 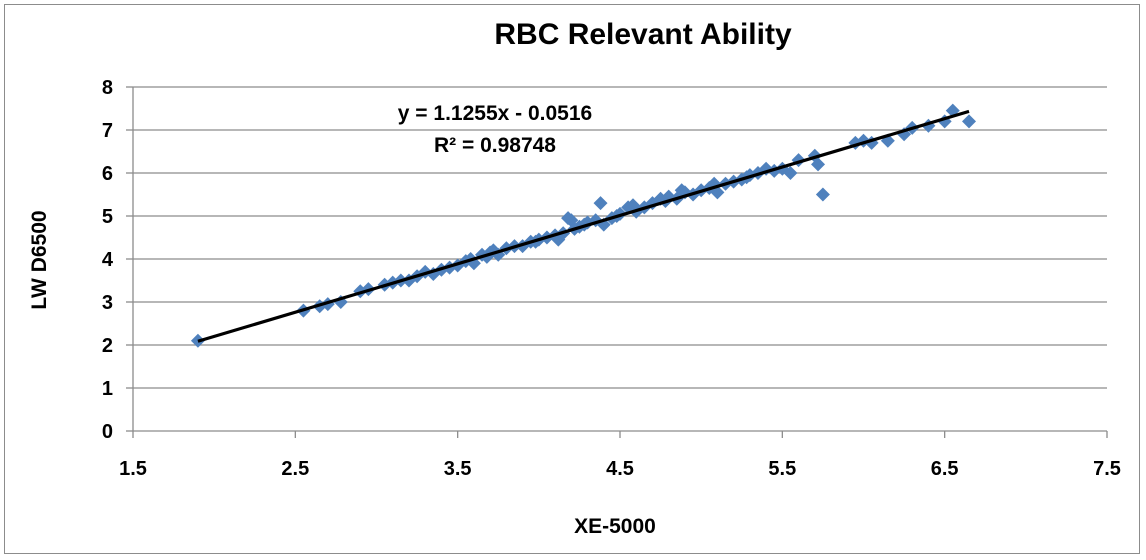 I want to click on y-tick-label: 7, so click(x=107, y=131).